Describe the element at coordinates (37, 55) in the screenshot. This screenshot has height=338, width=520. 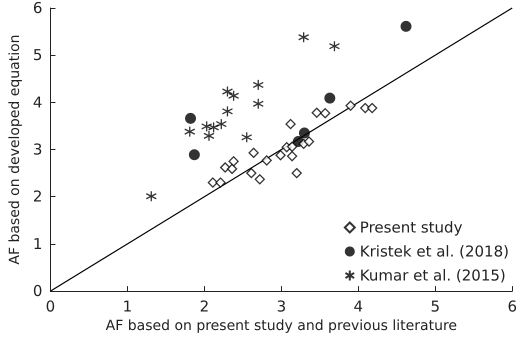
I see `y-tick-label: 5` at that location.